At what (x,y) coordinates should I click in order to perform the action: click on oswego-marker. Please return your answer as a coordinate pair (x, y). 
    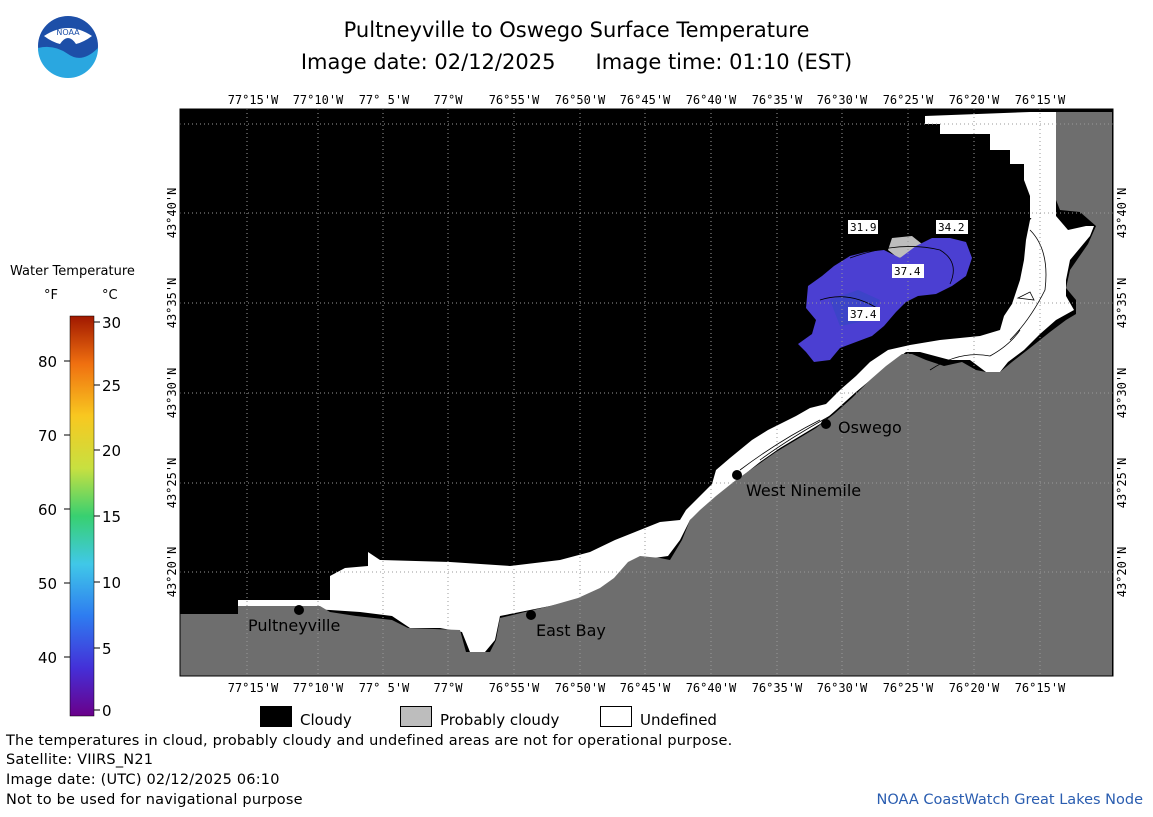
    Looking at the image, I should click on (826, 424).